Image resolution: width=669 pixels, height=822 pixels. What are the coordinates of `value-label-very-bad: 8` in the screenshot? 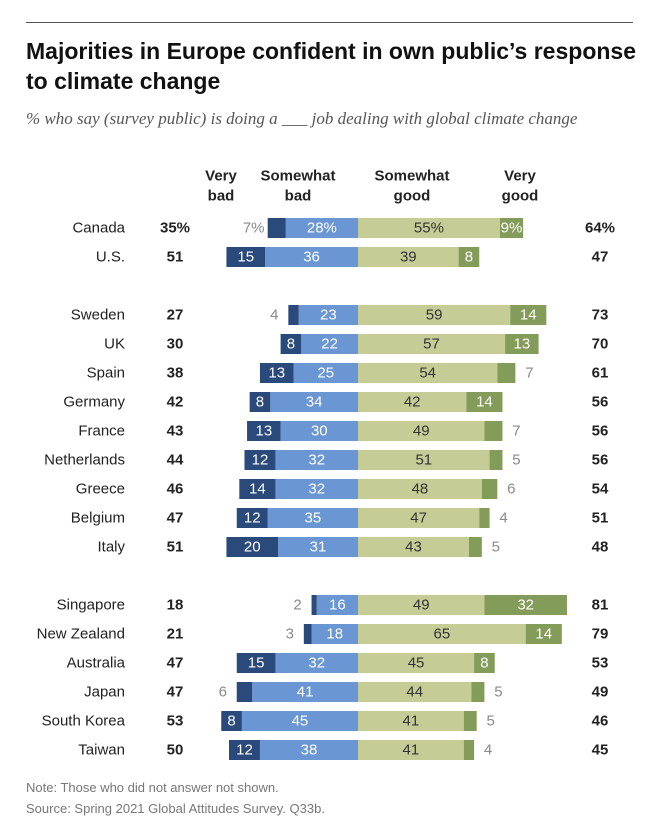 It's located at (260, 402).